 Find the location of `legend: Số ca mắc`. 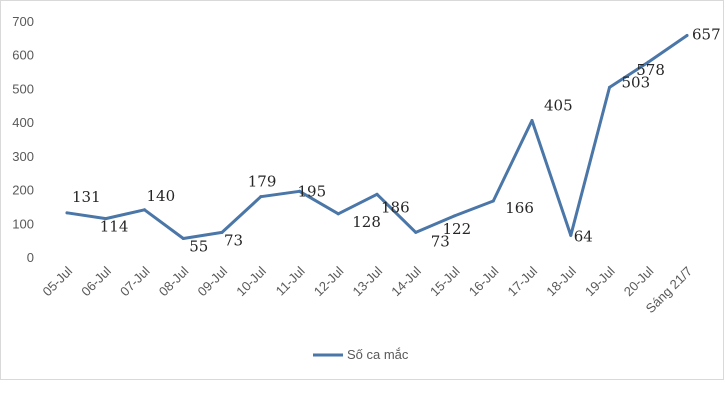

legend: Số ca mắc is located at coordinates (361, 354).